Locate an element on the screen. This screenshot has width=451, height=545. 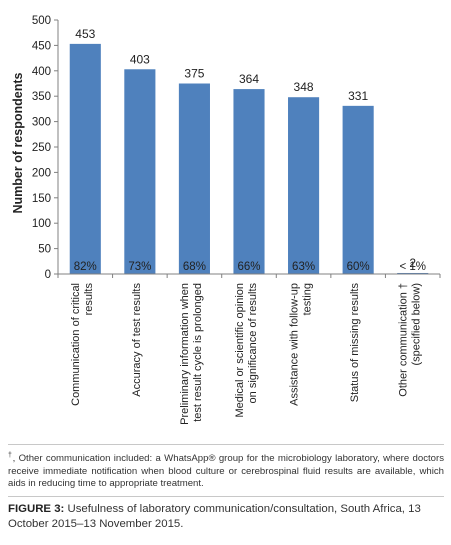
y-tick-label: 0 is located at coordinates (48, 275).